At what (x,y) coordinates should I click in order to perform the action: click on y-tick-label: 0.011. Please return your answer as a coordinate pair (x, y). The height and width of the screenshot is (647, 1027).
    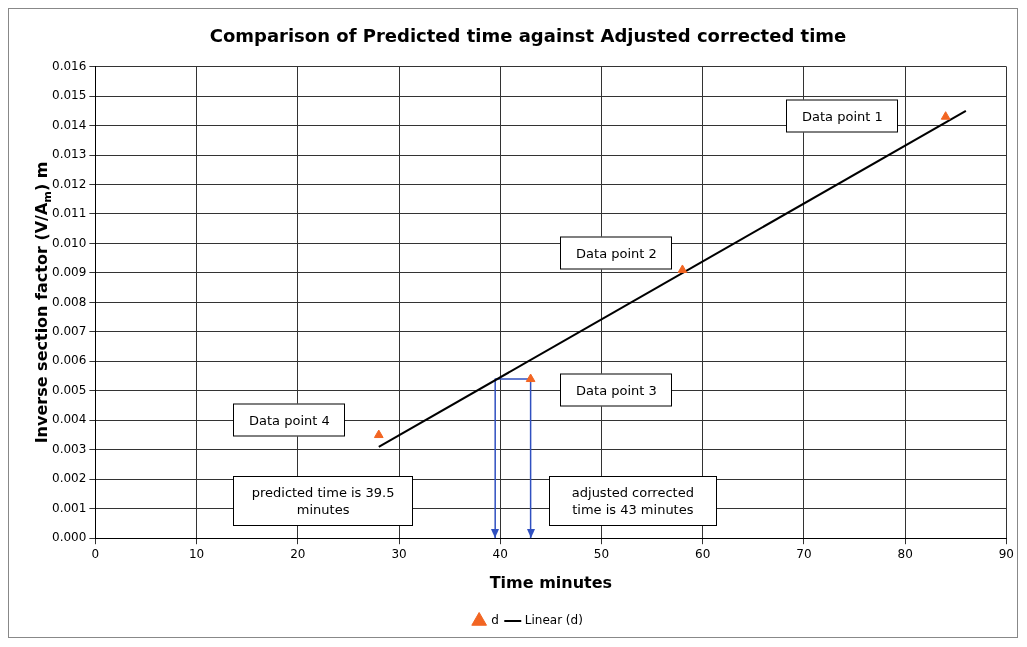
    Looking at the image, I should click on (69, 213).